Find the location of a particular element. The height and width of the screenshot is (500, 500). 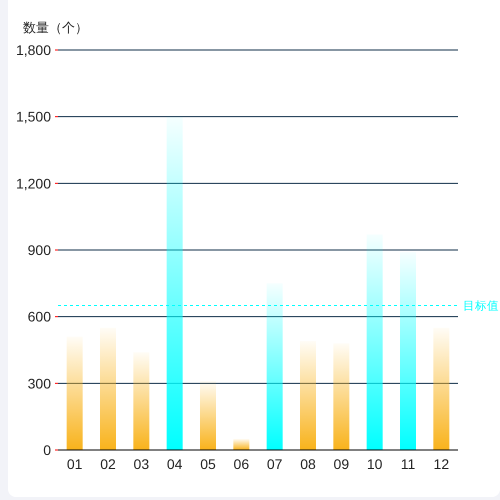

x-tick-label: 01 is located at coordinates (74, 464).